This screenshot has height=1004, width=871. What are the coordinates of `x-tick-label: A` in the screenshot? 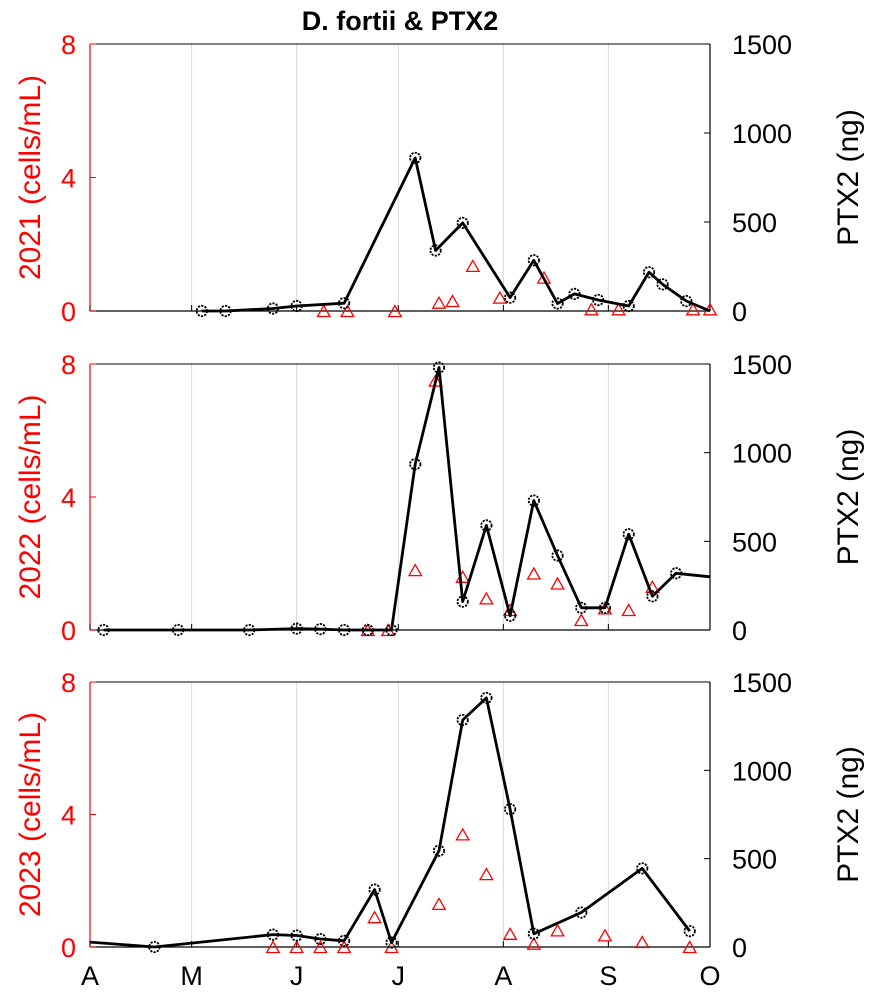 It's located at (90, 976).